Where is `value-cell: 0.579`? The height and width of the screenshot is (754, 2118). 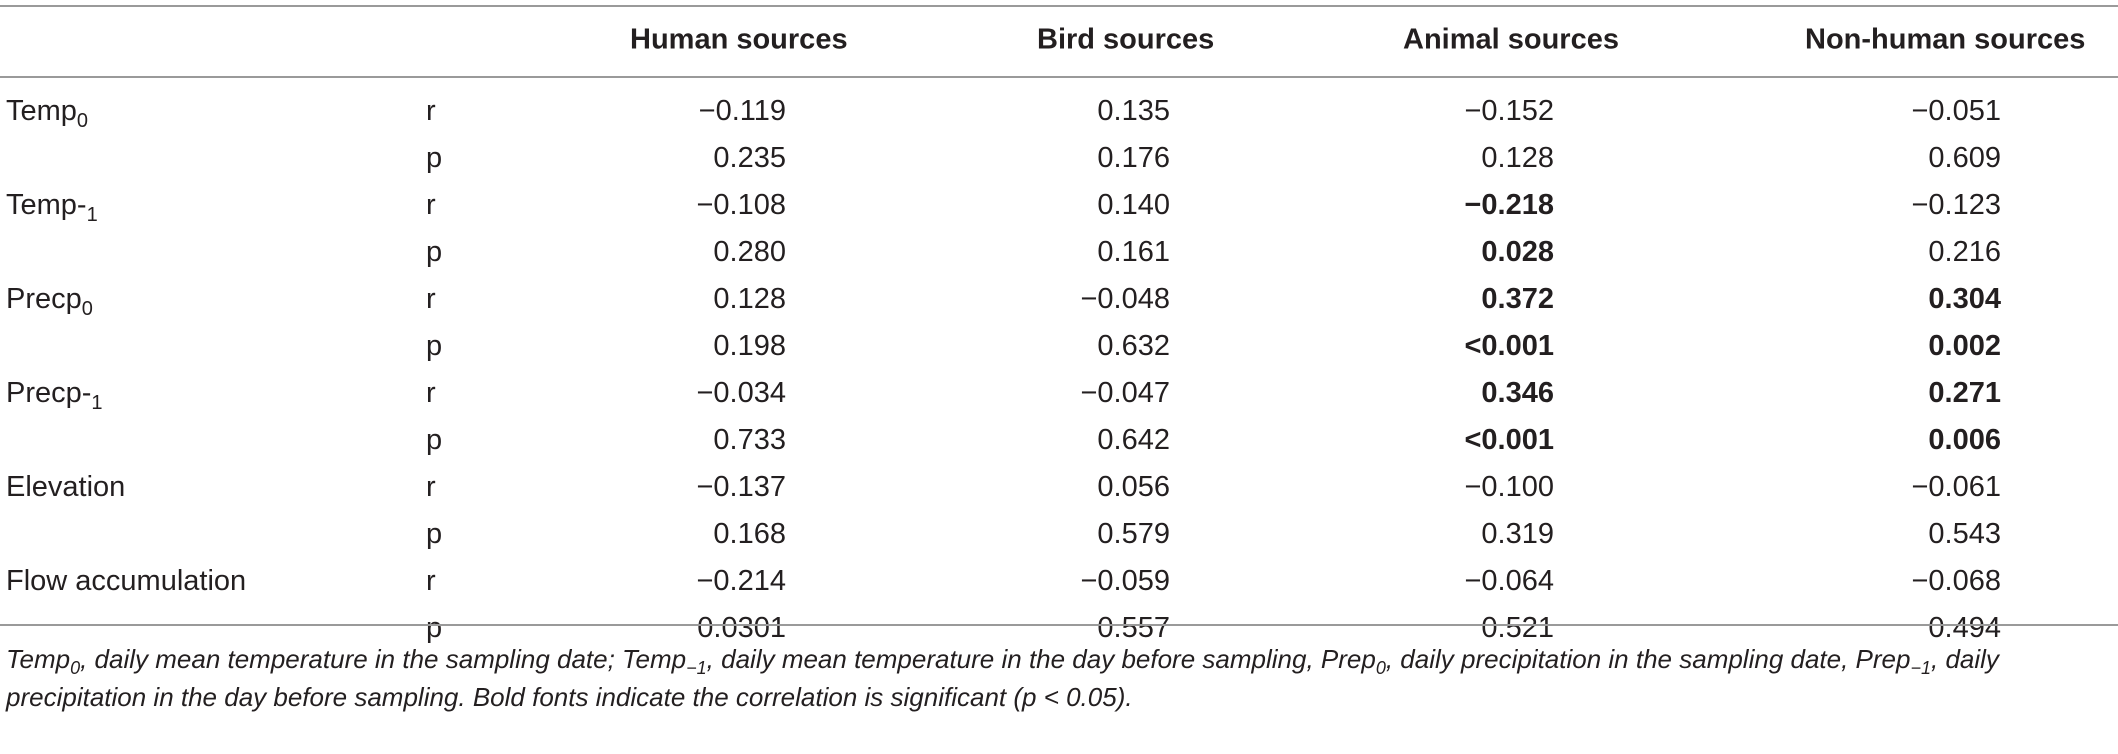 value-cell: 0.579 is located at coordinates (1133, 534).